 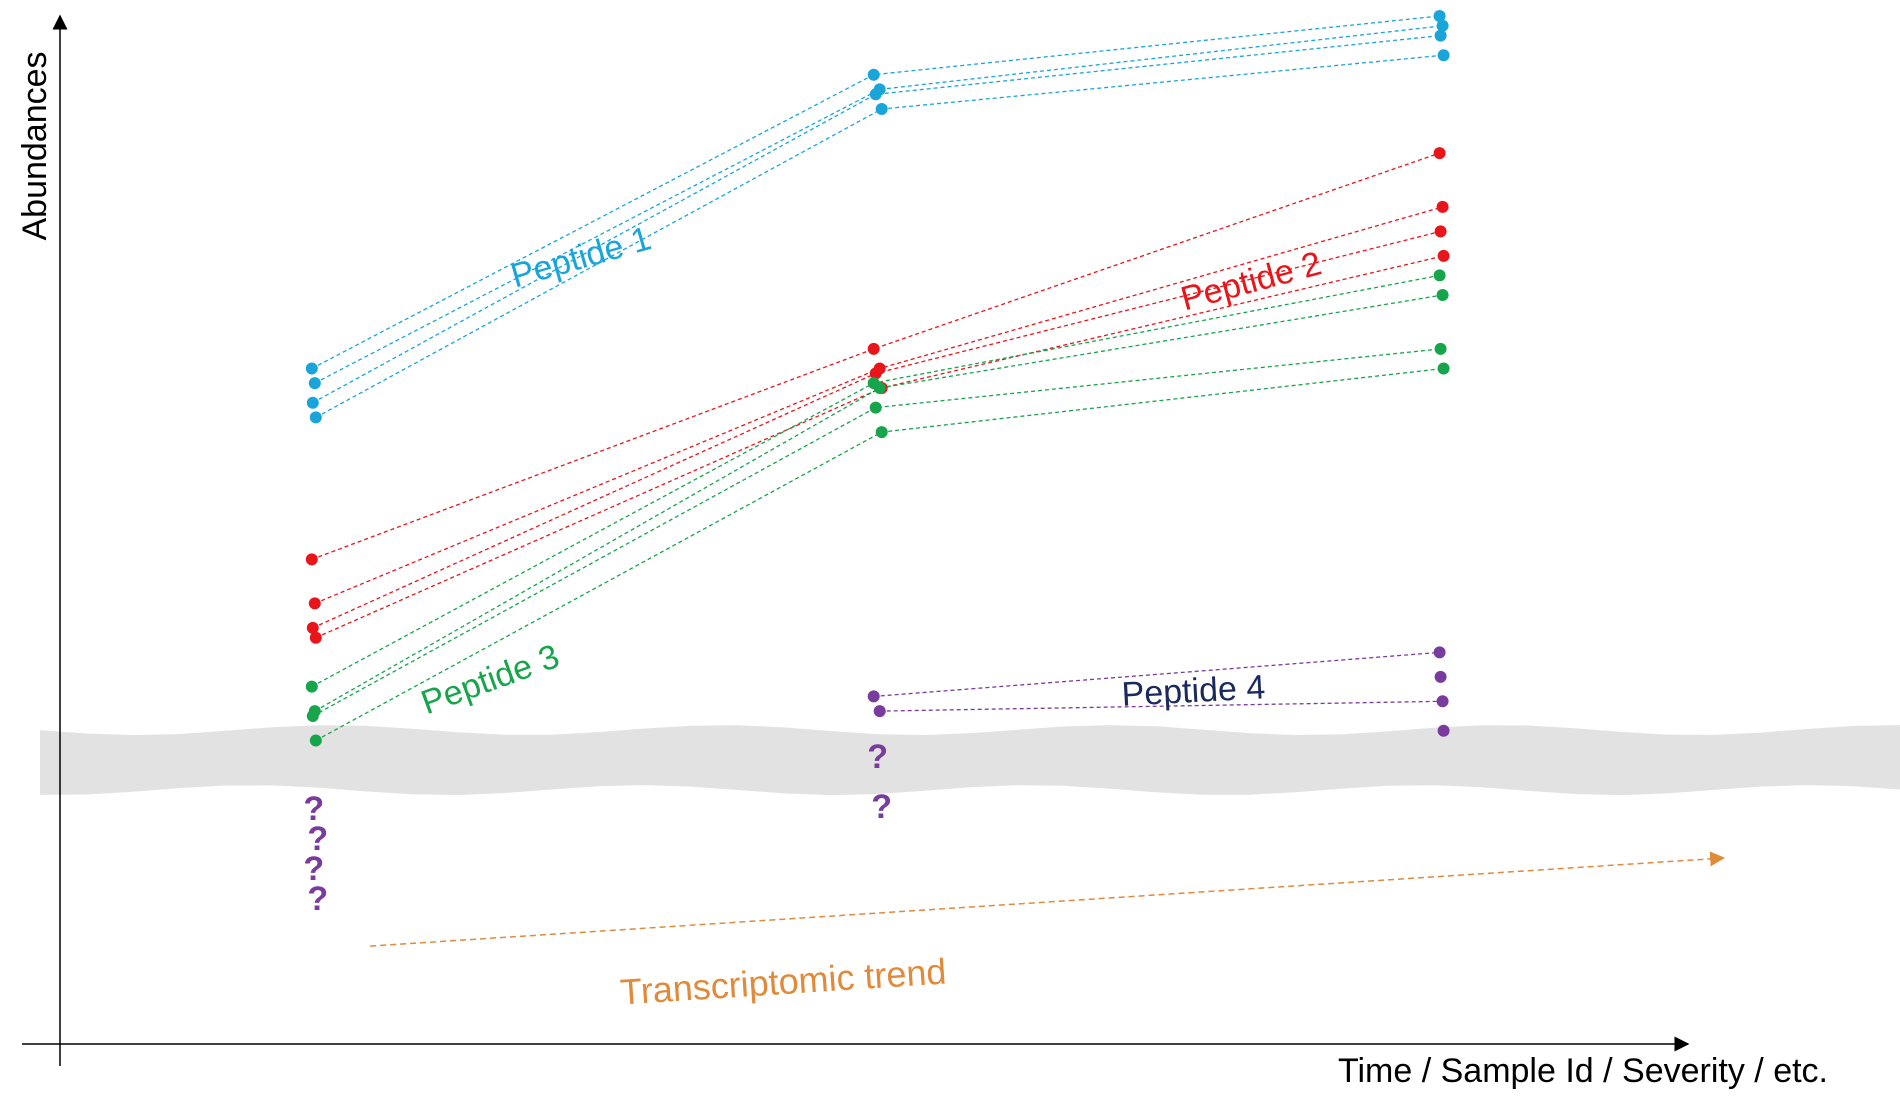 I want to click on peptide-1-label: Peptide 1, so click(x=581, y=257).